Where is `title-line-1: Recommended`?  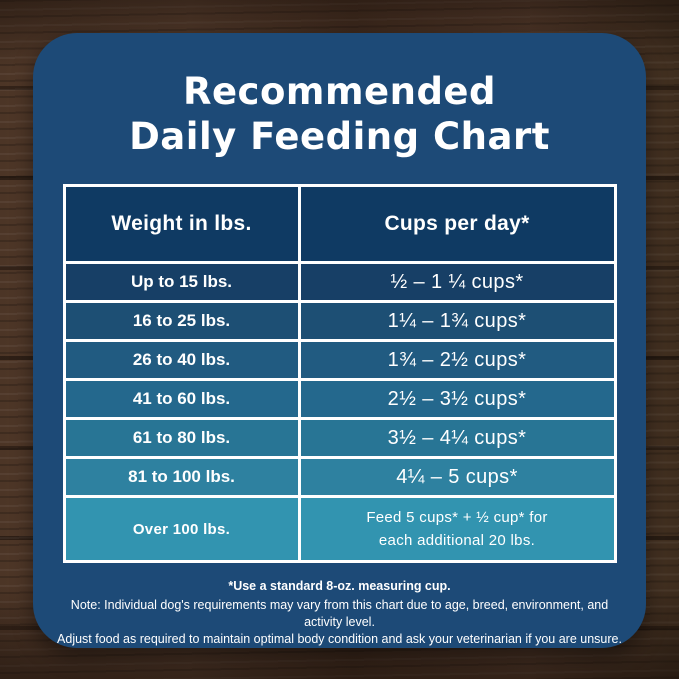 title-line-1: Recommended is located at coordinates (339, 91).